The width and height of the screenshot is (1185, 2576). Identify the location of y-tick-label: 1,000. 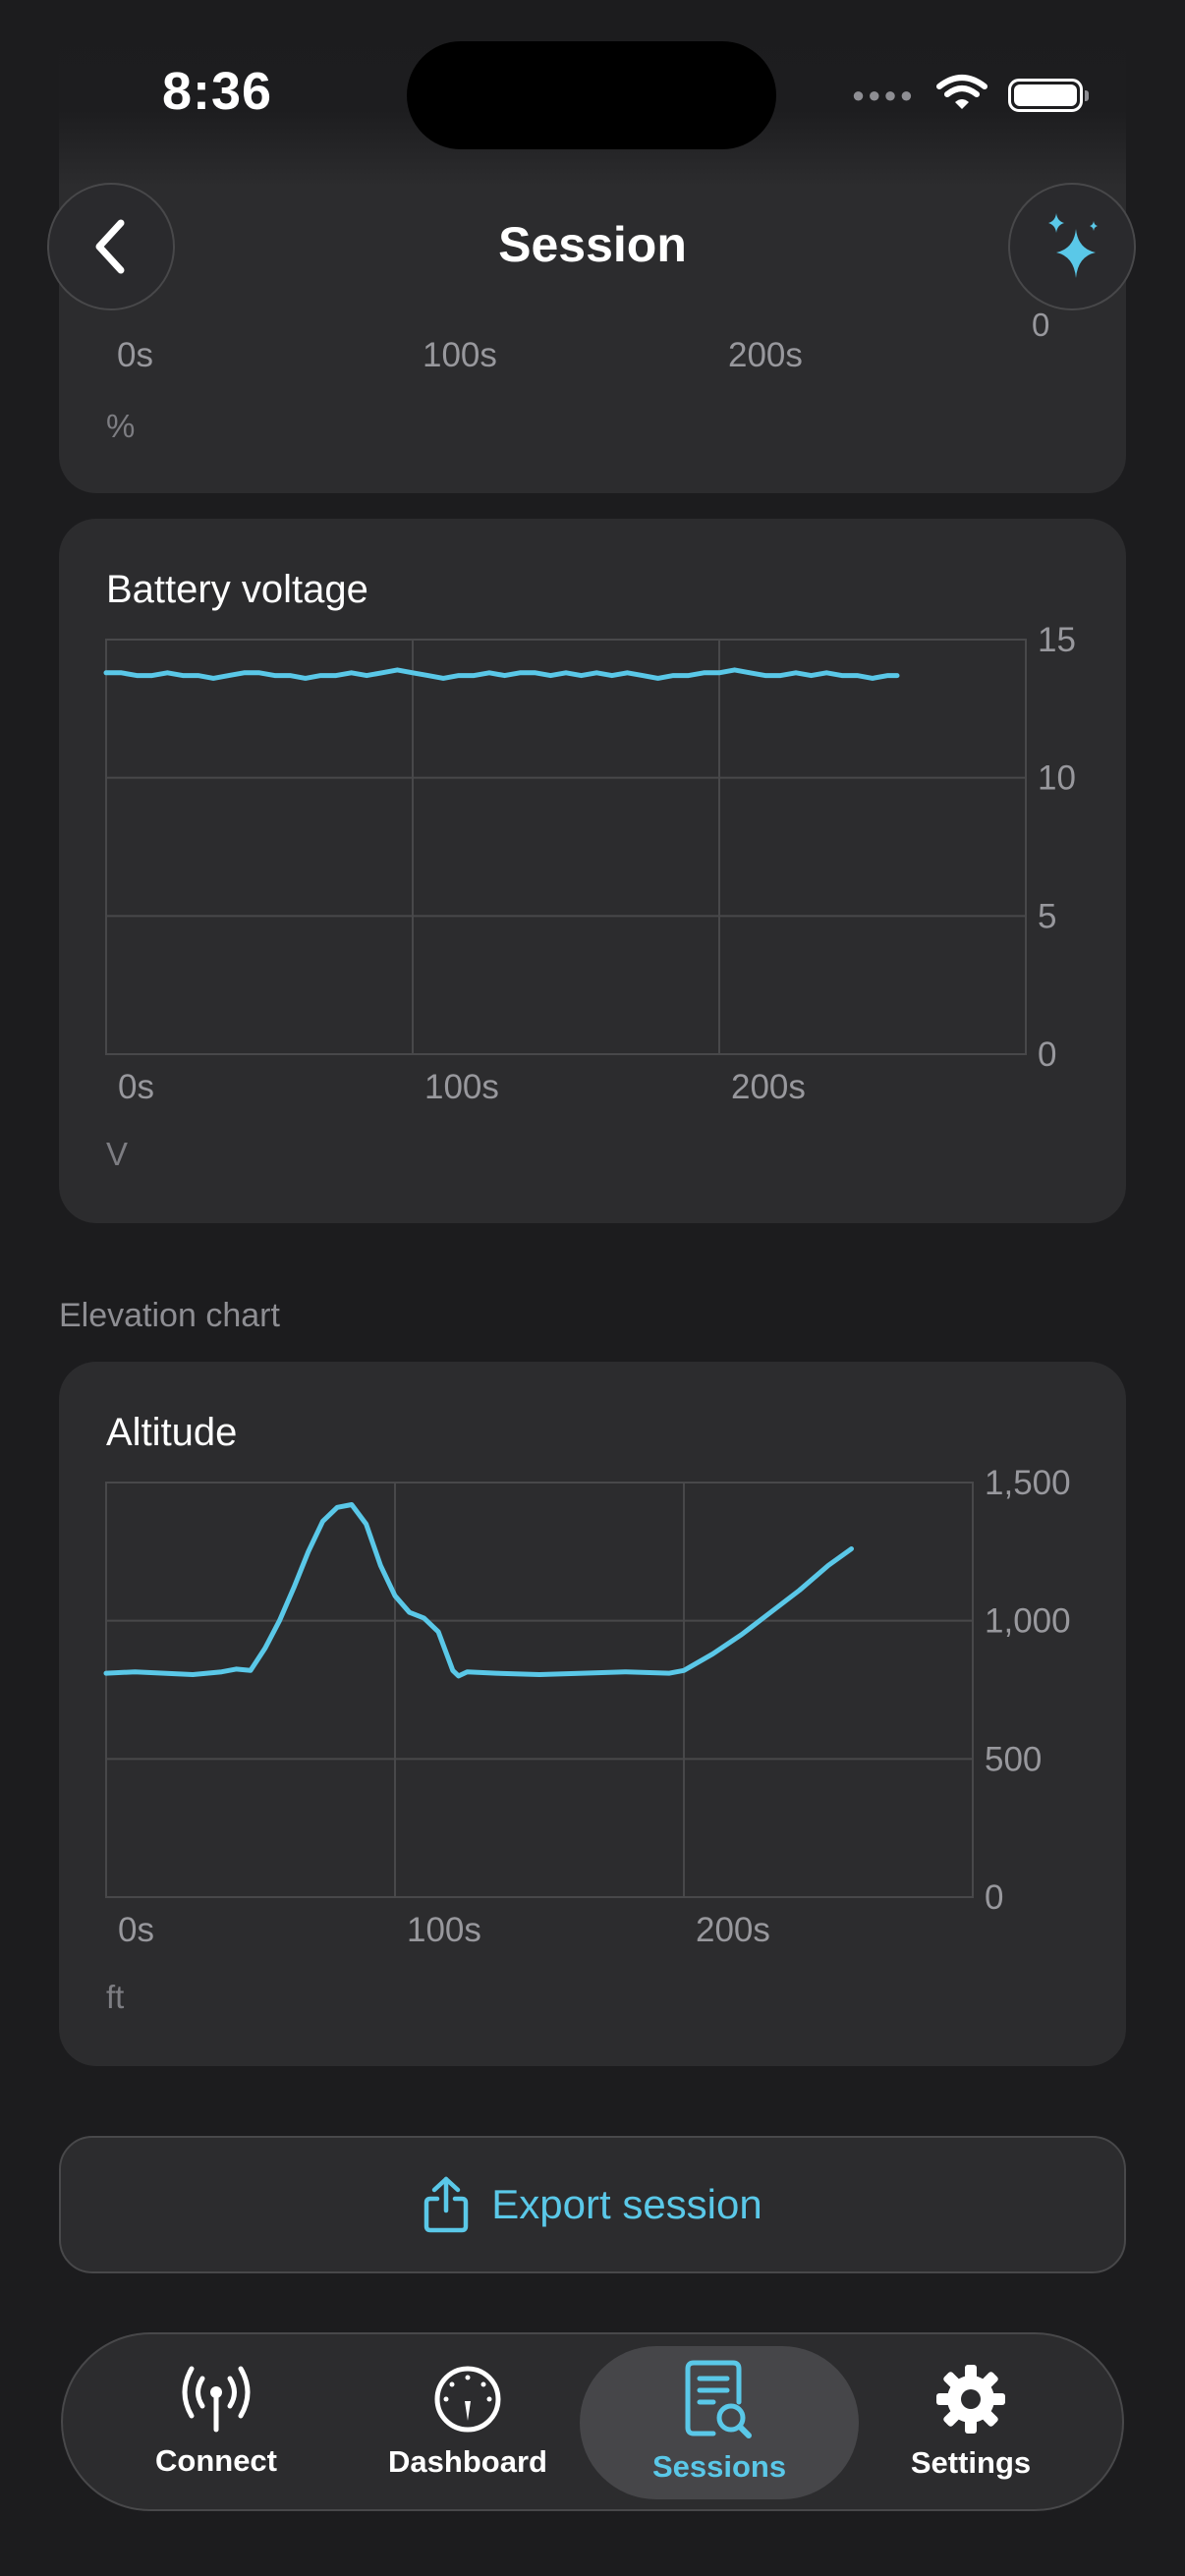
(1028, 1621).